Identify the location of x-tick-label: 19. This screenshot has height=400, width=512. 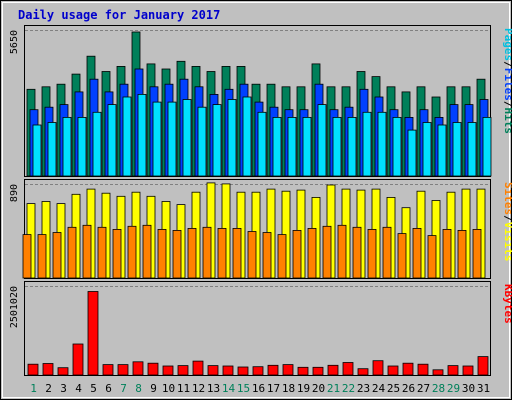
(303, 388).